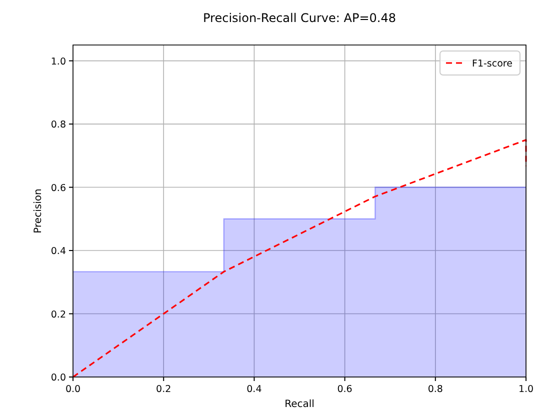 The width and height of the screenshot is (536, 410). What do you see at coordinates (254, 389) in the screenshot?
I see `x-tick-label: 0.4` at bounding box center [254, 389].